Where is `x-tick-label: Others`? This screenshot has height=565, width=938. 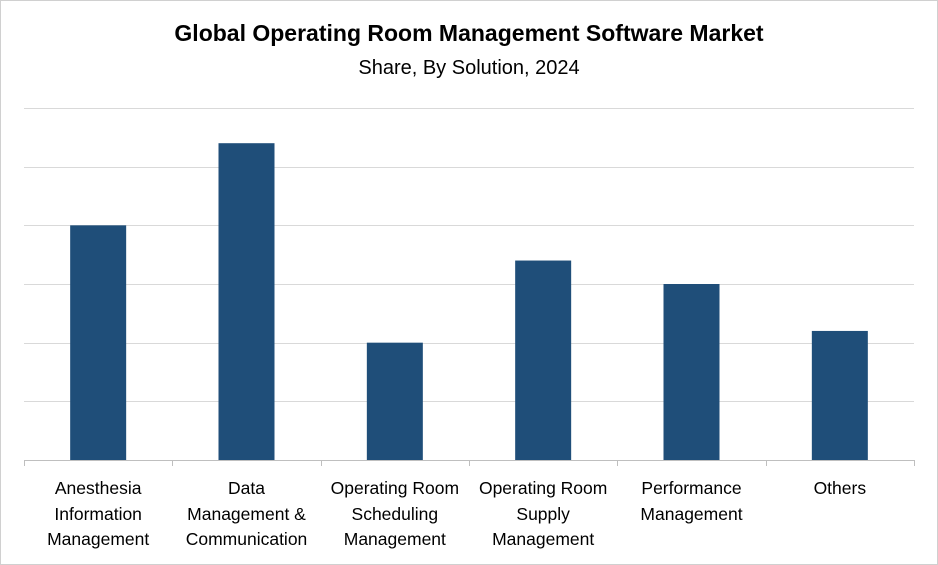
x-tick-label: Others is located at coordinates (840, 489).